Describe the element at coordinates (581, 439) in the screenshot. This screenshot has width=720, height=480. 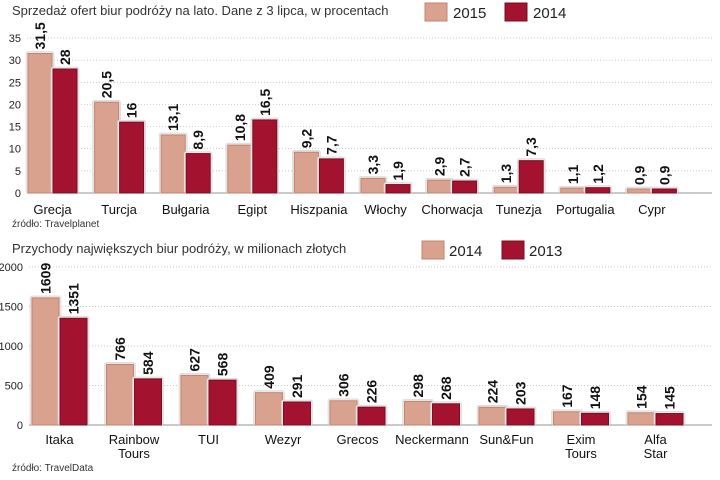
I see `x-tick-label: Exim` at that location.